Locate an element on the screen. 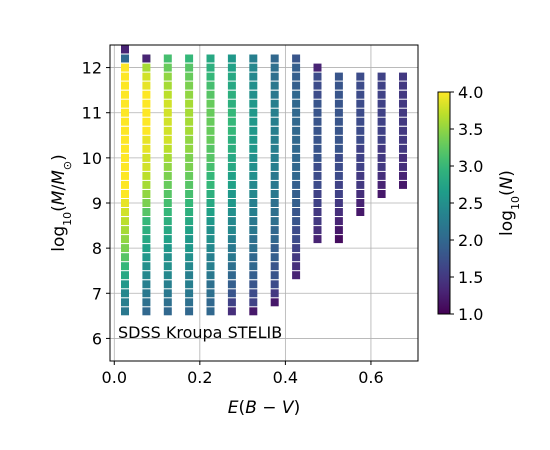 The height and width of the screenshot is (450, 550). colorbar-tick-label: 2.5 is located at coordinates (470, 203).